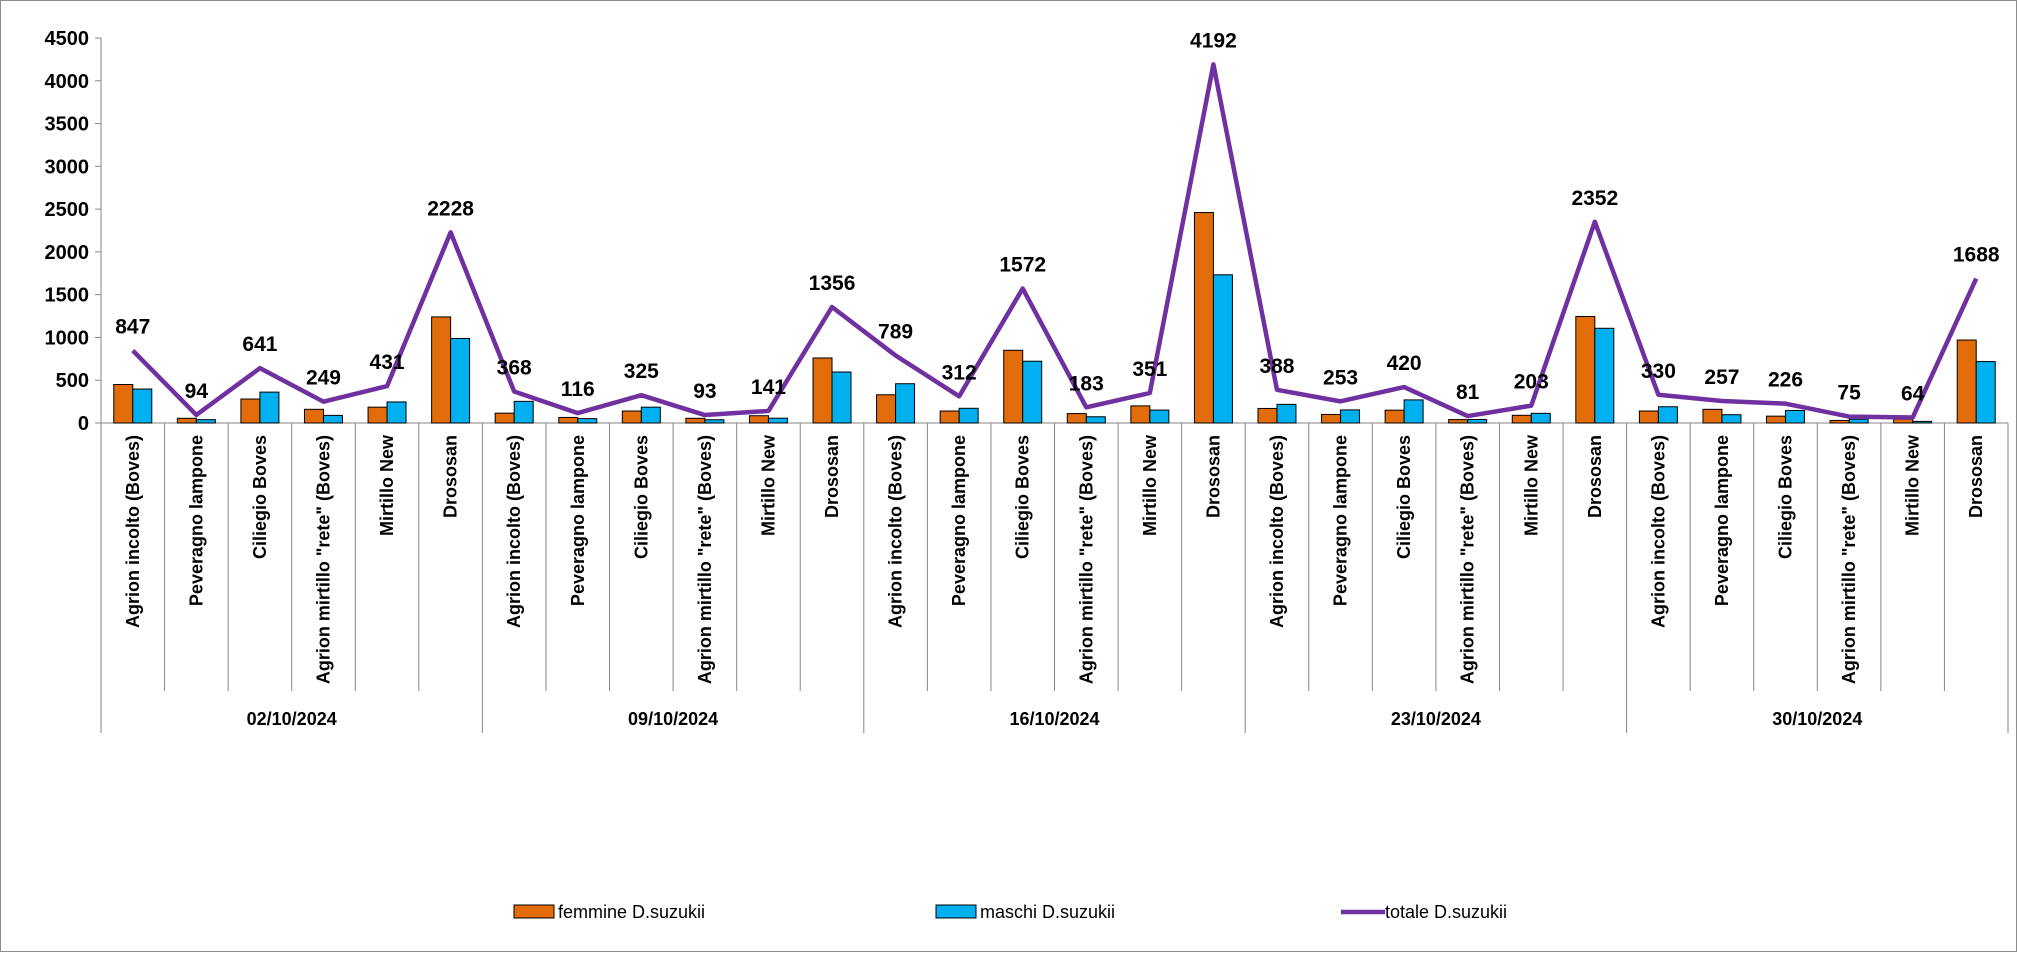 The height and width of the screenshot is (953, 2017). I want to click on legend-label: femmine D.suzukii, so click(631, 912).